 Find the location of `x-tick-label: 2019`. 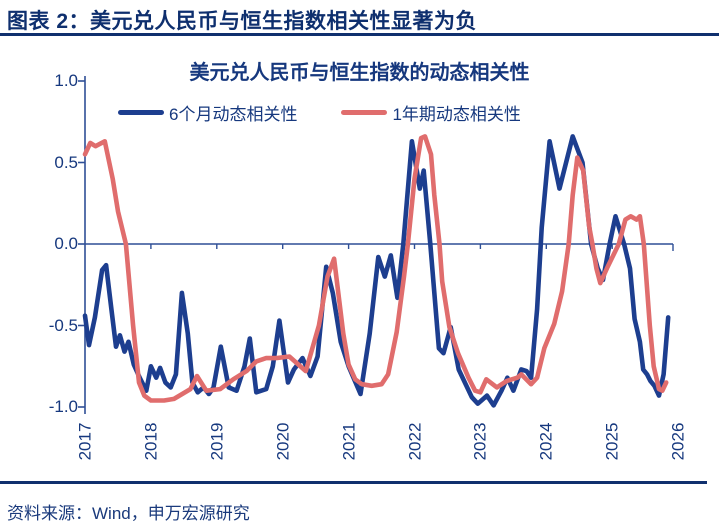

x-tick-label: 2019 is located at coordinates (217, 441).